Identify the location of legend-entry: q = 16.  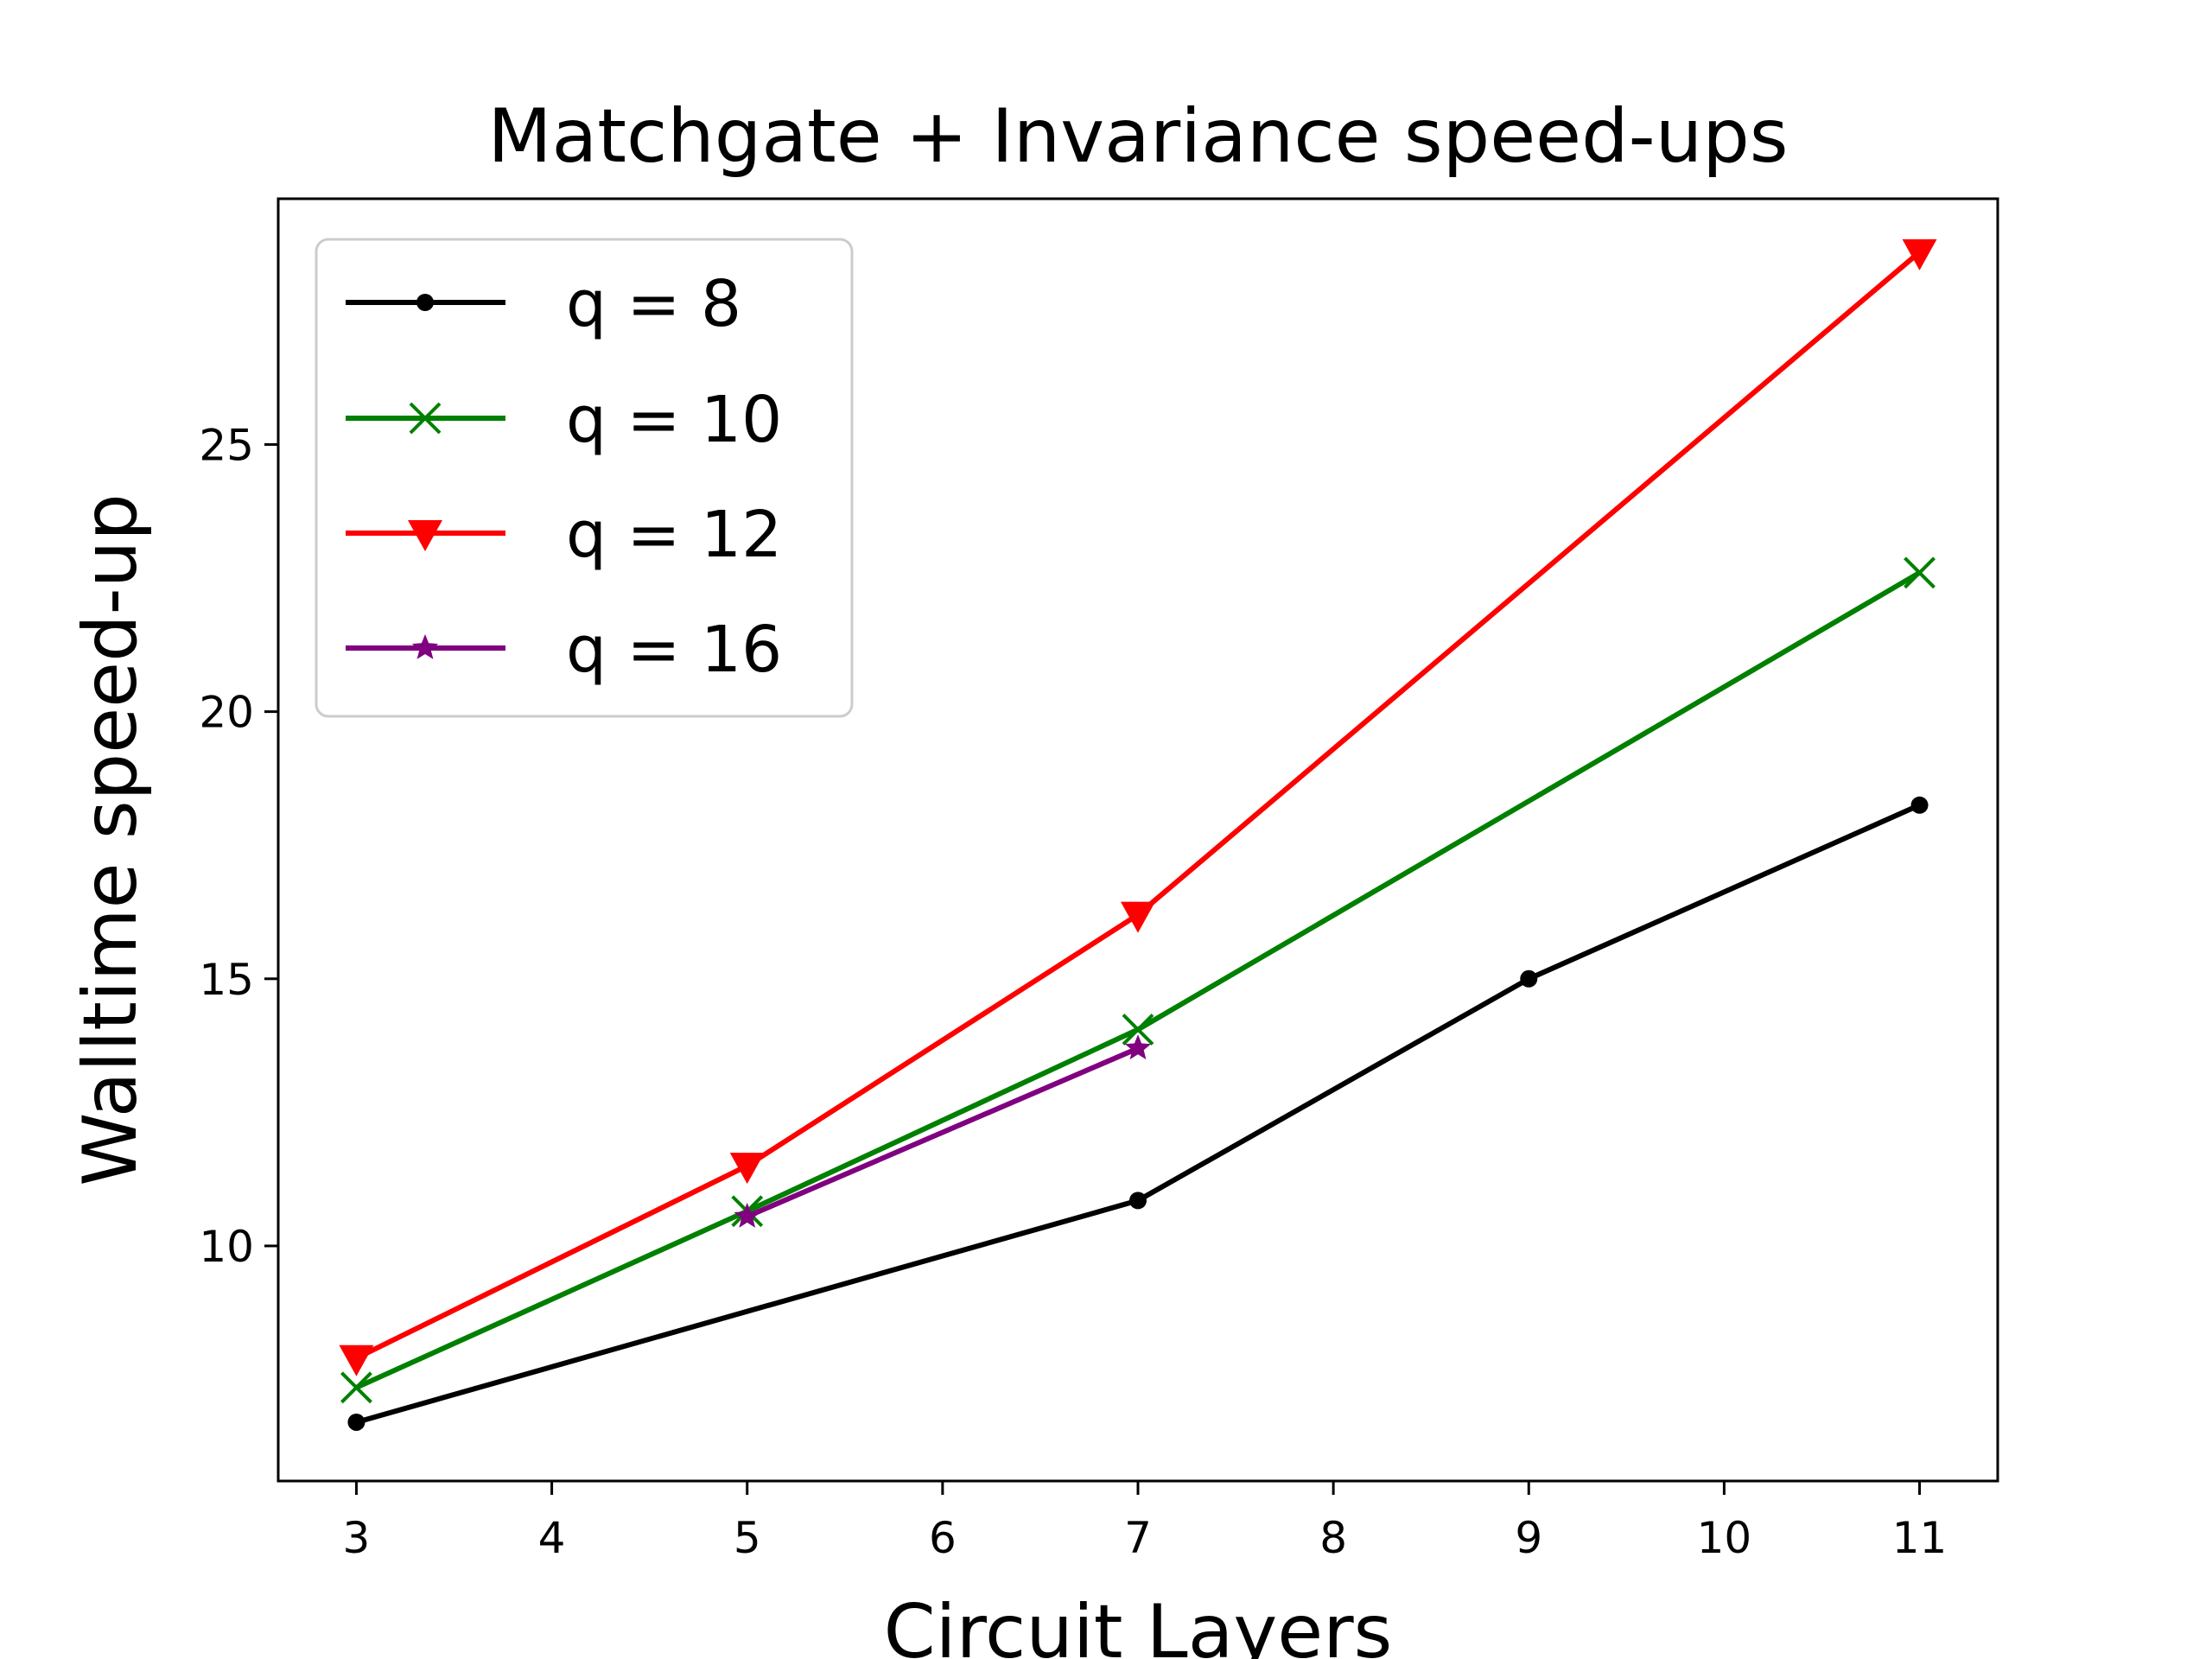
(564, 650).